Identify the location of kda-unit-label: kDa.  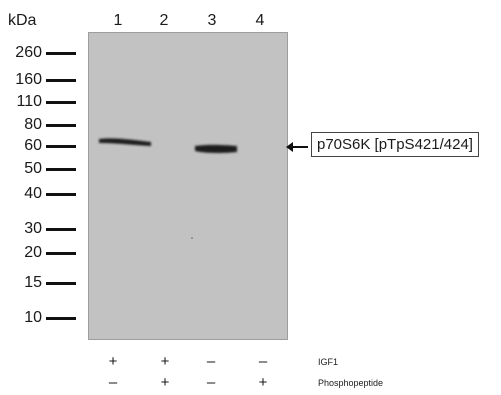
(22, 20).